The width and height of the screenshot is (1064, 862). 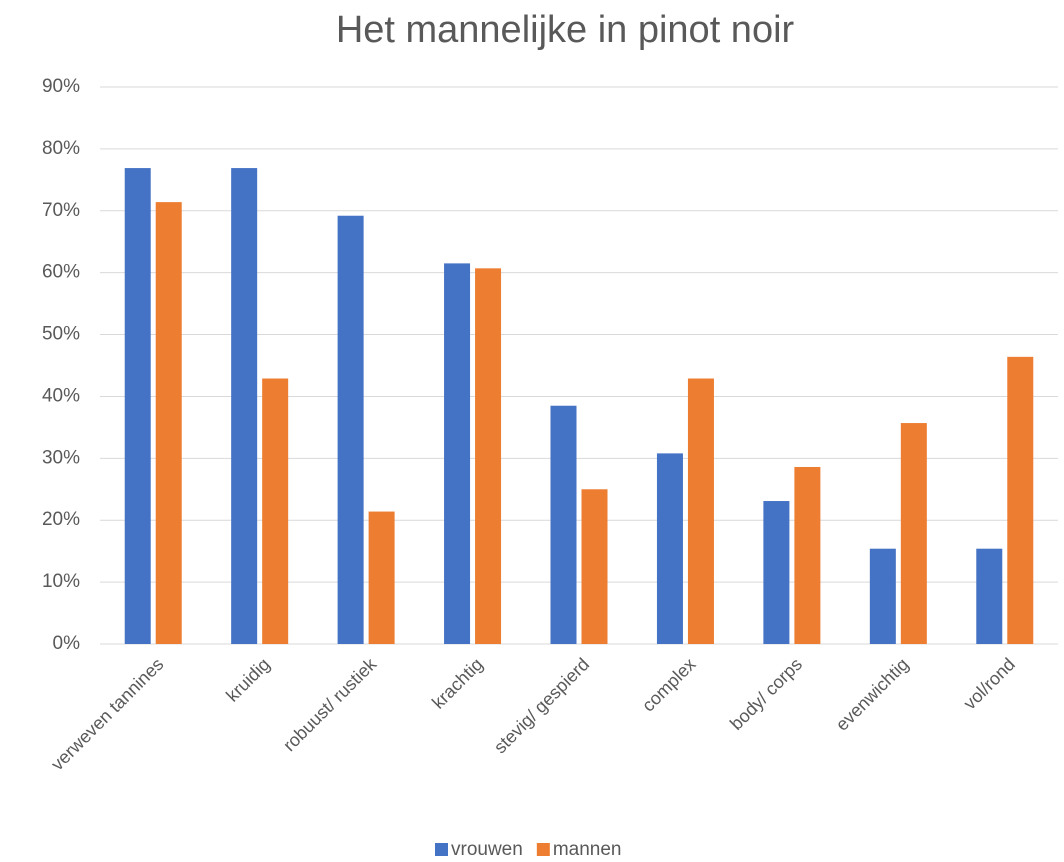 I want to click on y-tick-label: 90%, so click(x=61, y=86).